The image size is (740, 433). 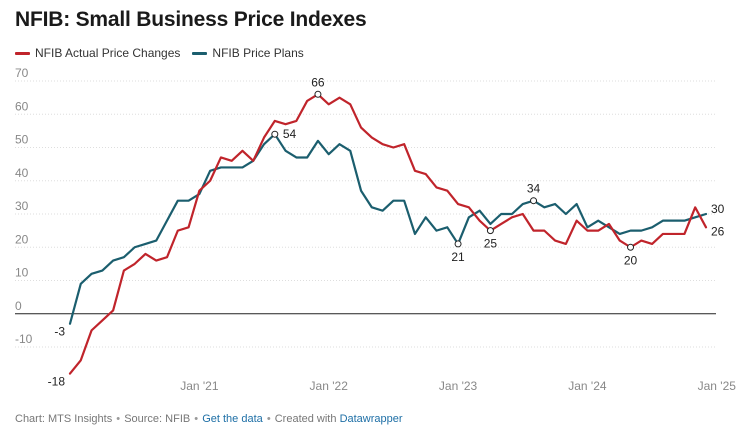 I want to click on y-tick-label: 10, so click(x=22, y=273).